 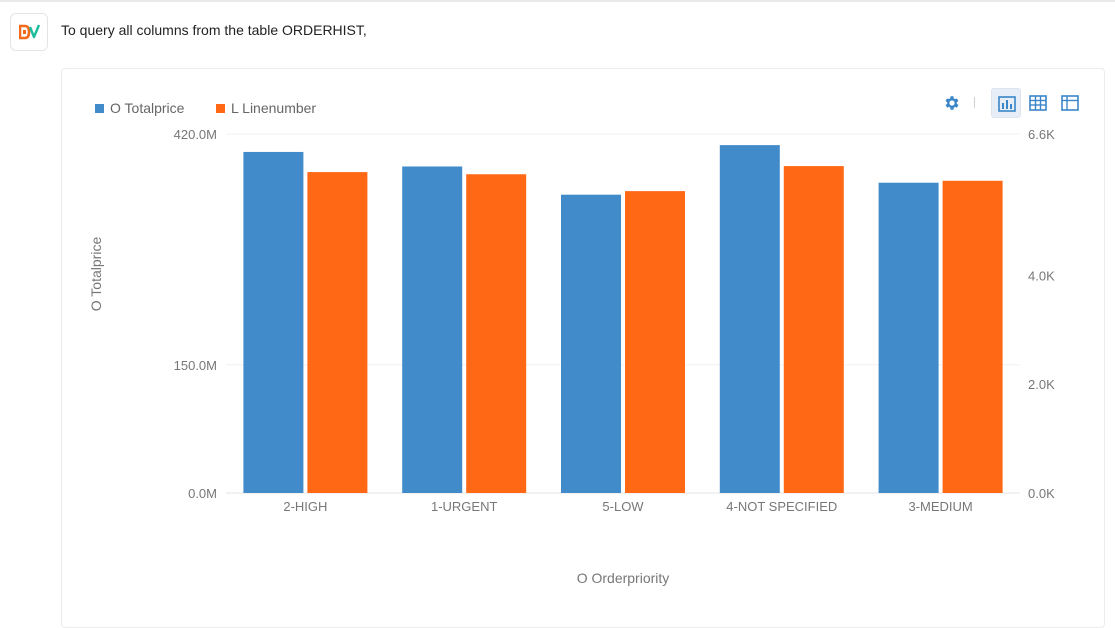 I want to click on x-tick-label: 4-NOT SPECIFIED, so click(x=781, y=506).